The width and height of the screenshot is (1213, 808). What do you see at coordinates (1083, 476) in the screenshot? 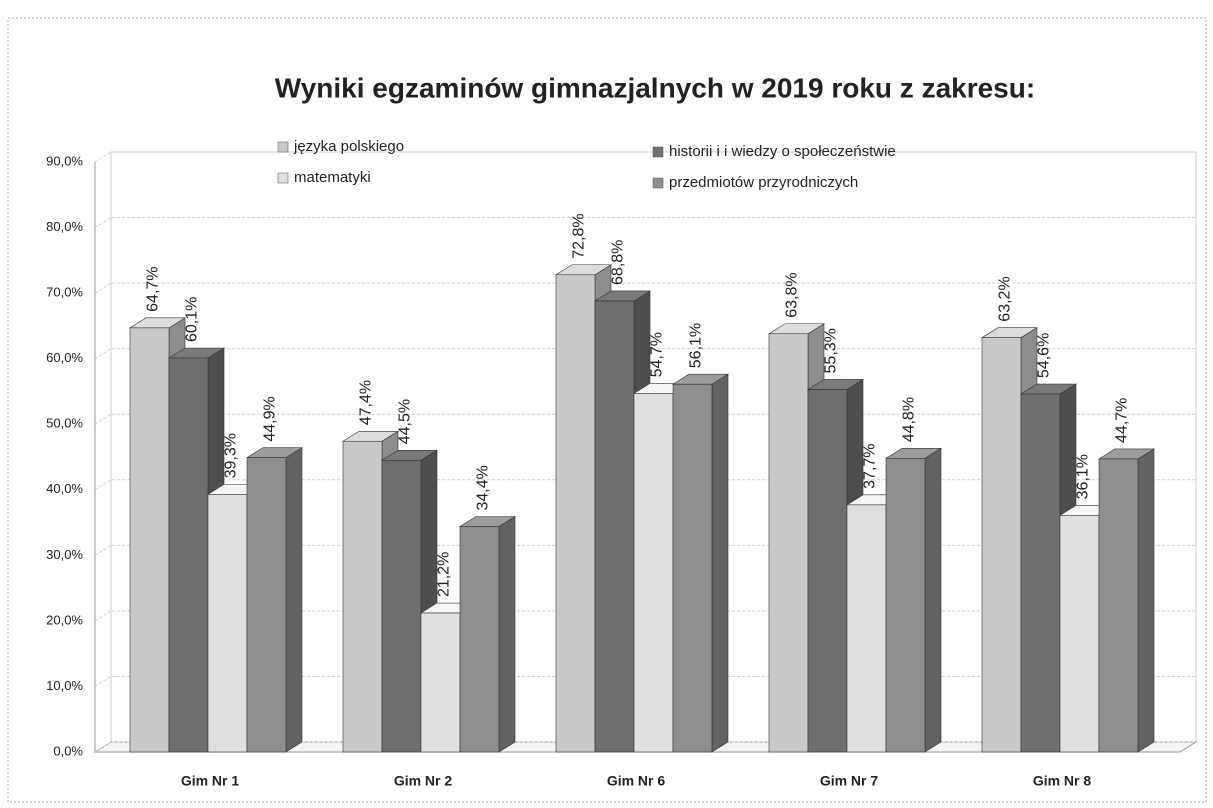
I see `data-label: 36,1%` at bounding box center [1083, 476].